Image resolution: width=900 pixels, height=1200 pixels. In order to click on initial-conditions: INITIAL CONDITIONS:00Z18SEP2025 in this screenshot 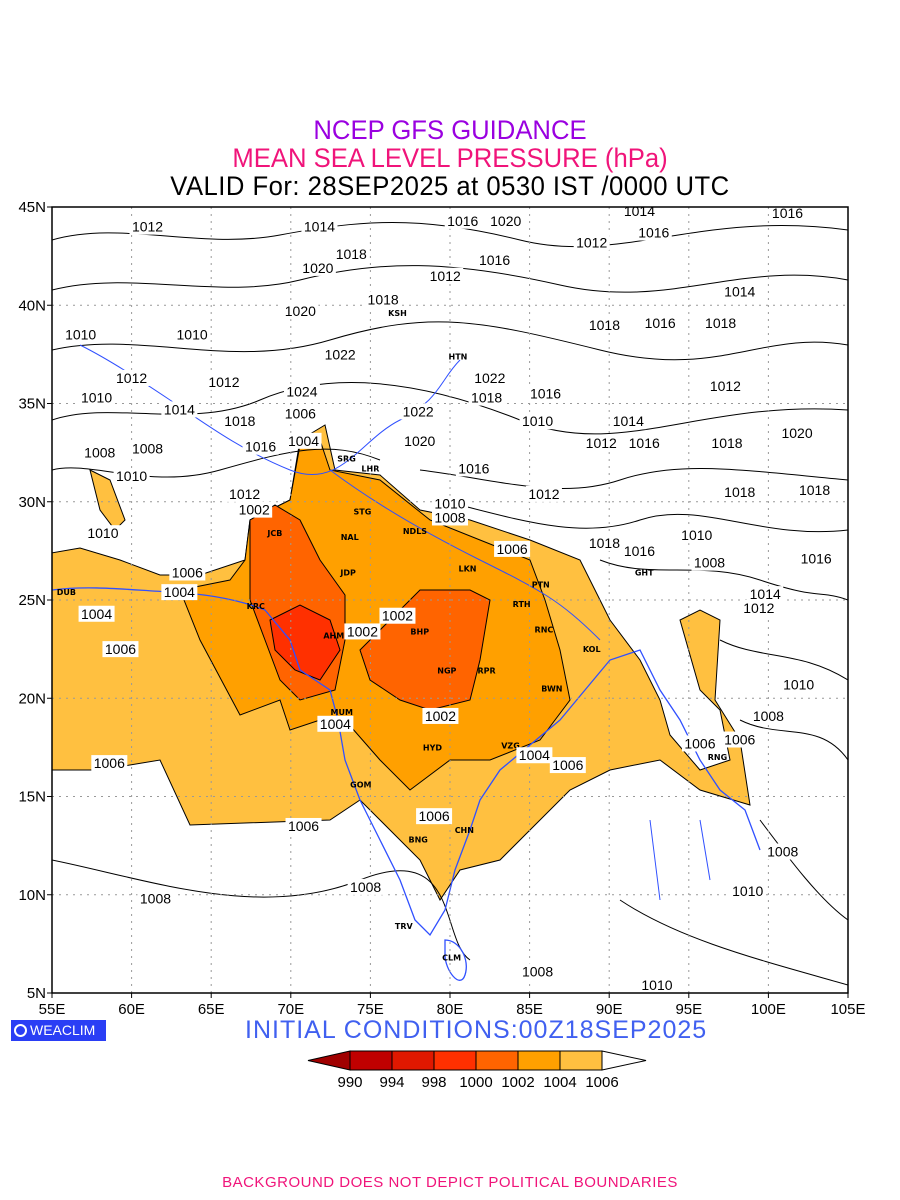, I will do `click(476, 1030)`.